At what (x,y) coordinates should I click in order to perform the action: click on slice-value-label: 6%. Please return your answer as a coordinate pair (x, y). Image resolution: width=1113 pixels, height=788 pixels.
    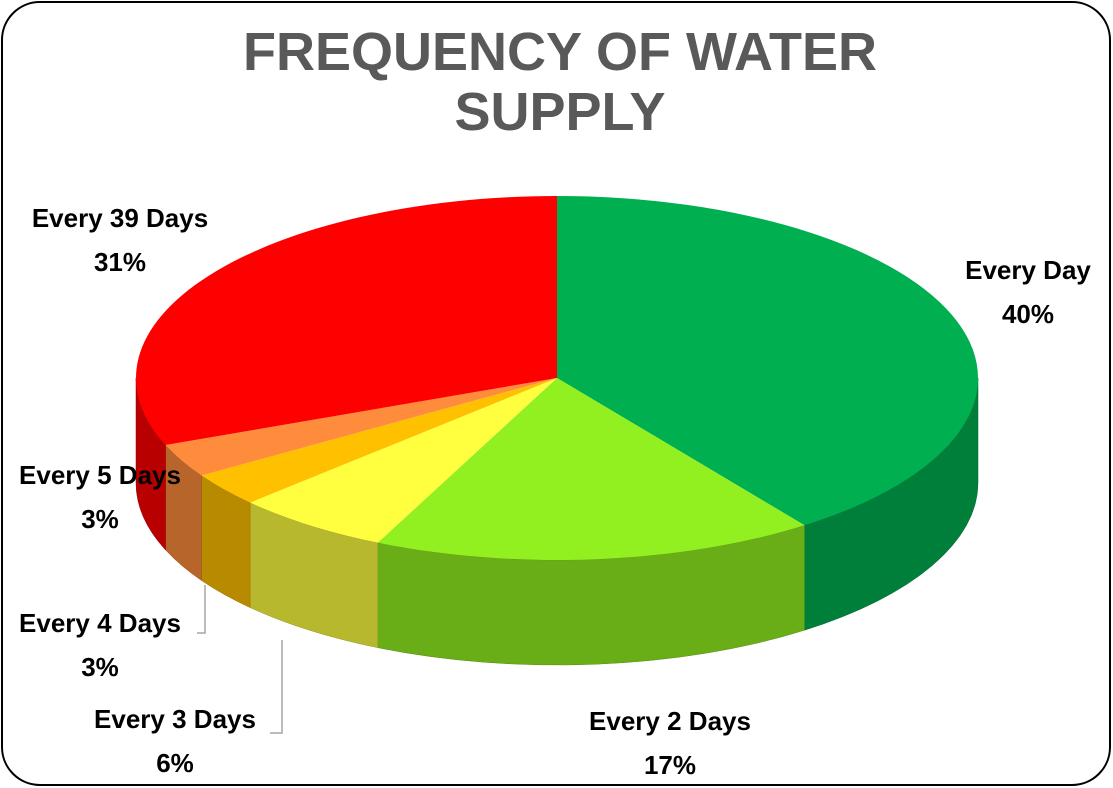
    Looking at the image, I should click on (175, 763).